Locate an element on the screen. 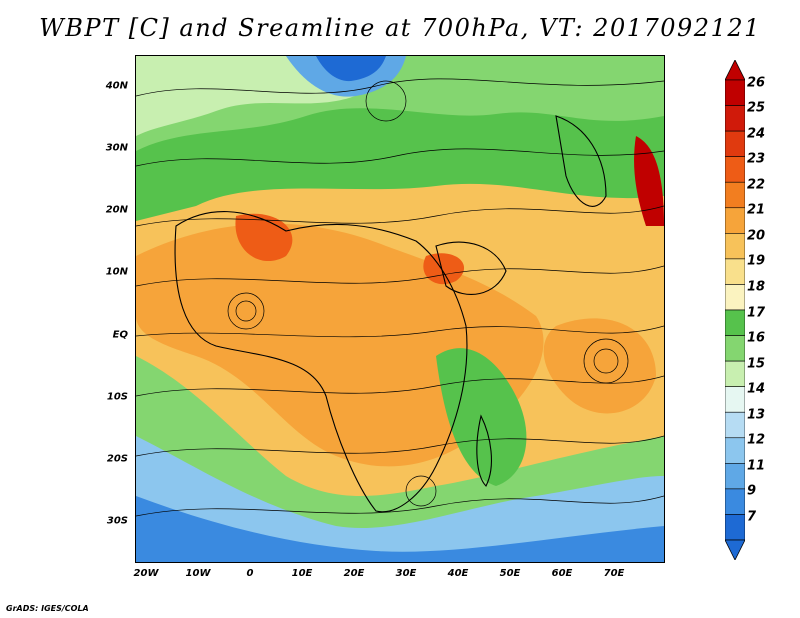 Image resolution: width=800 pixels, height=618 pixels. lon-label: 30E is located at coordinates (406, 573).